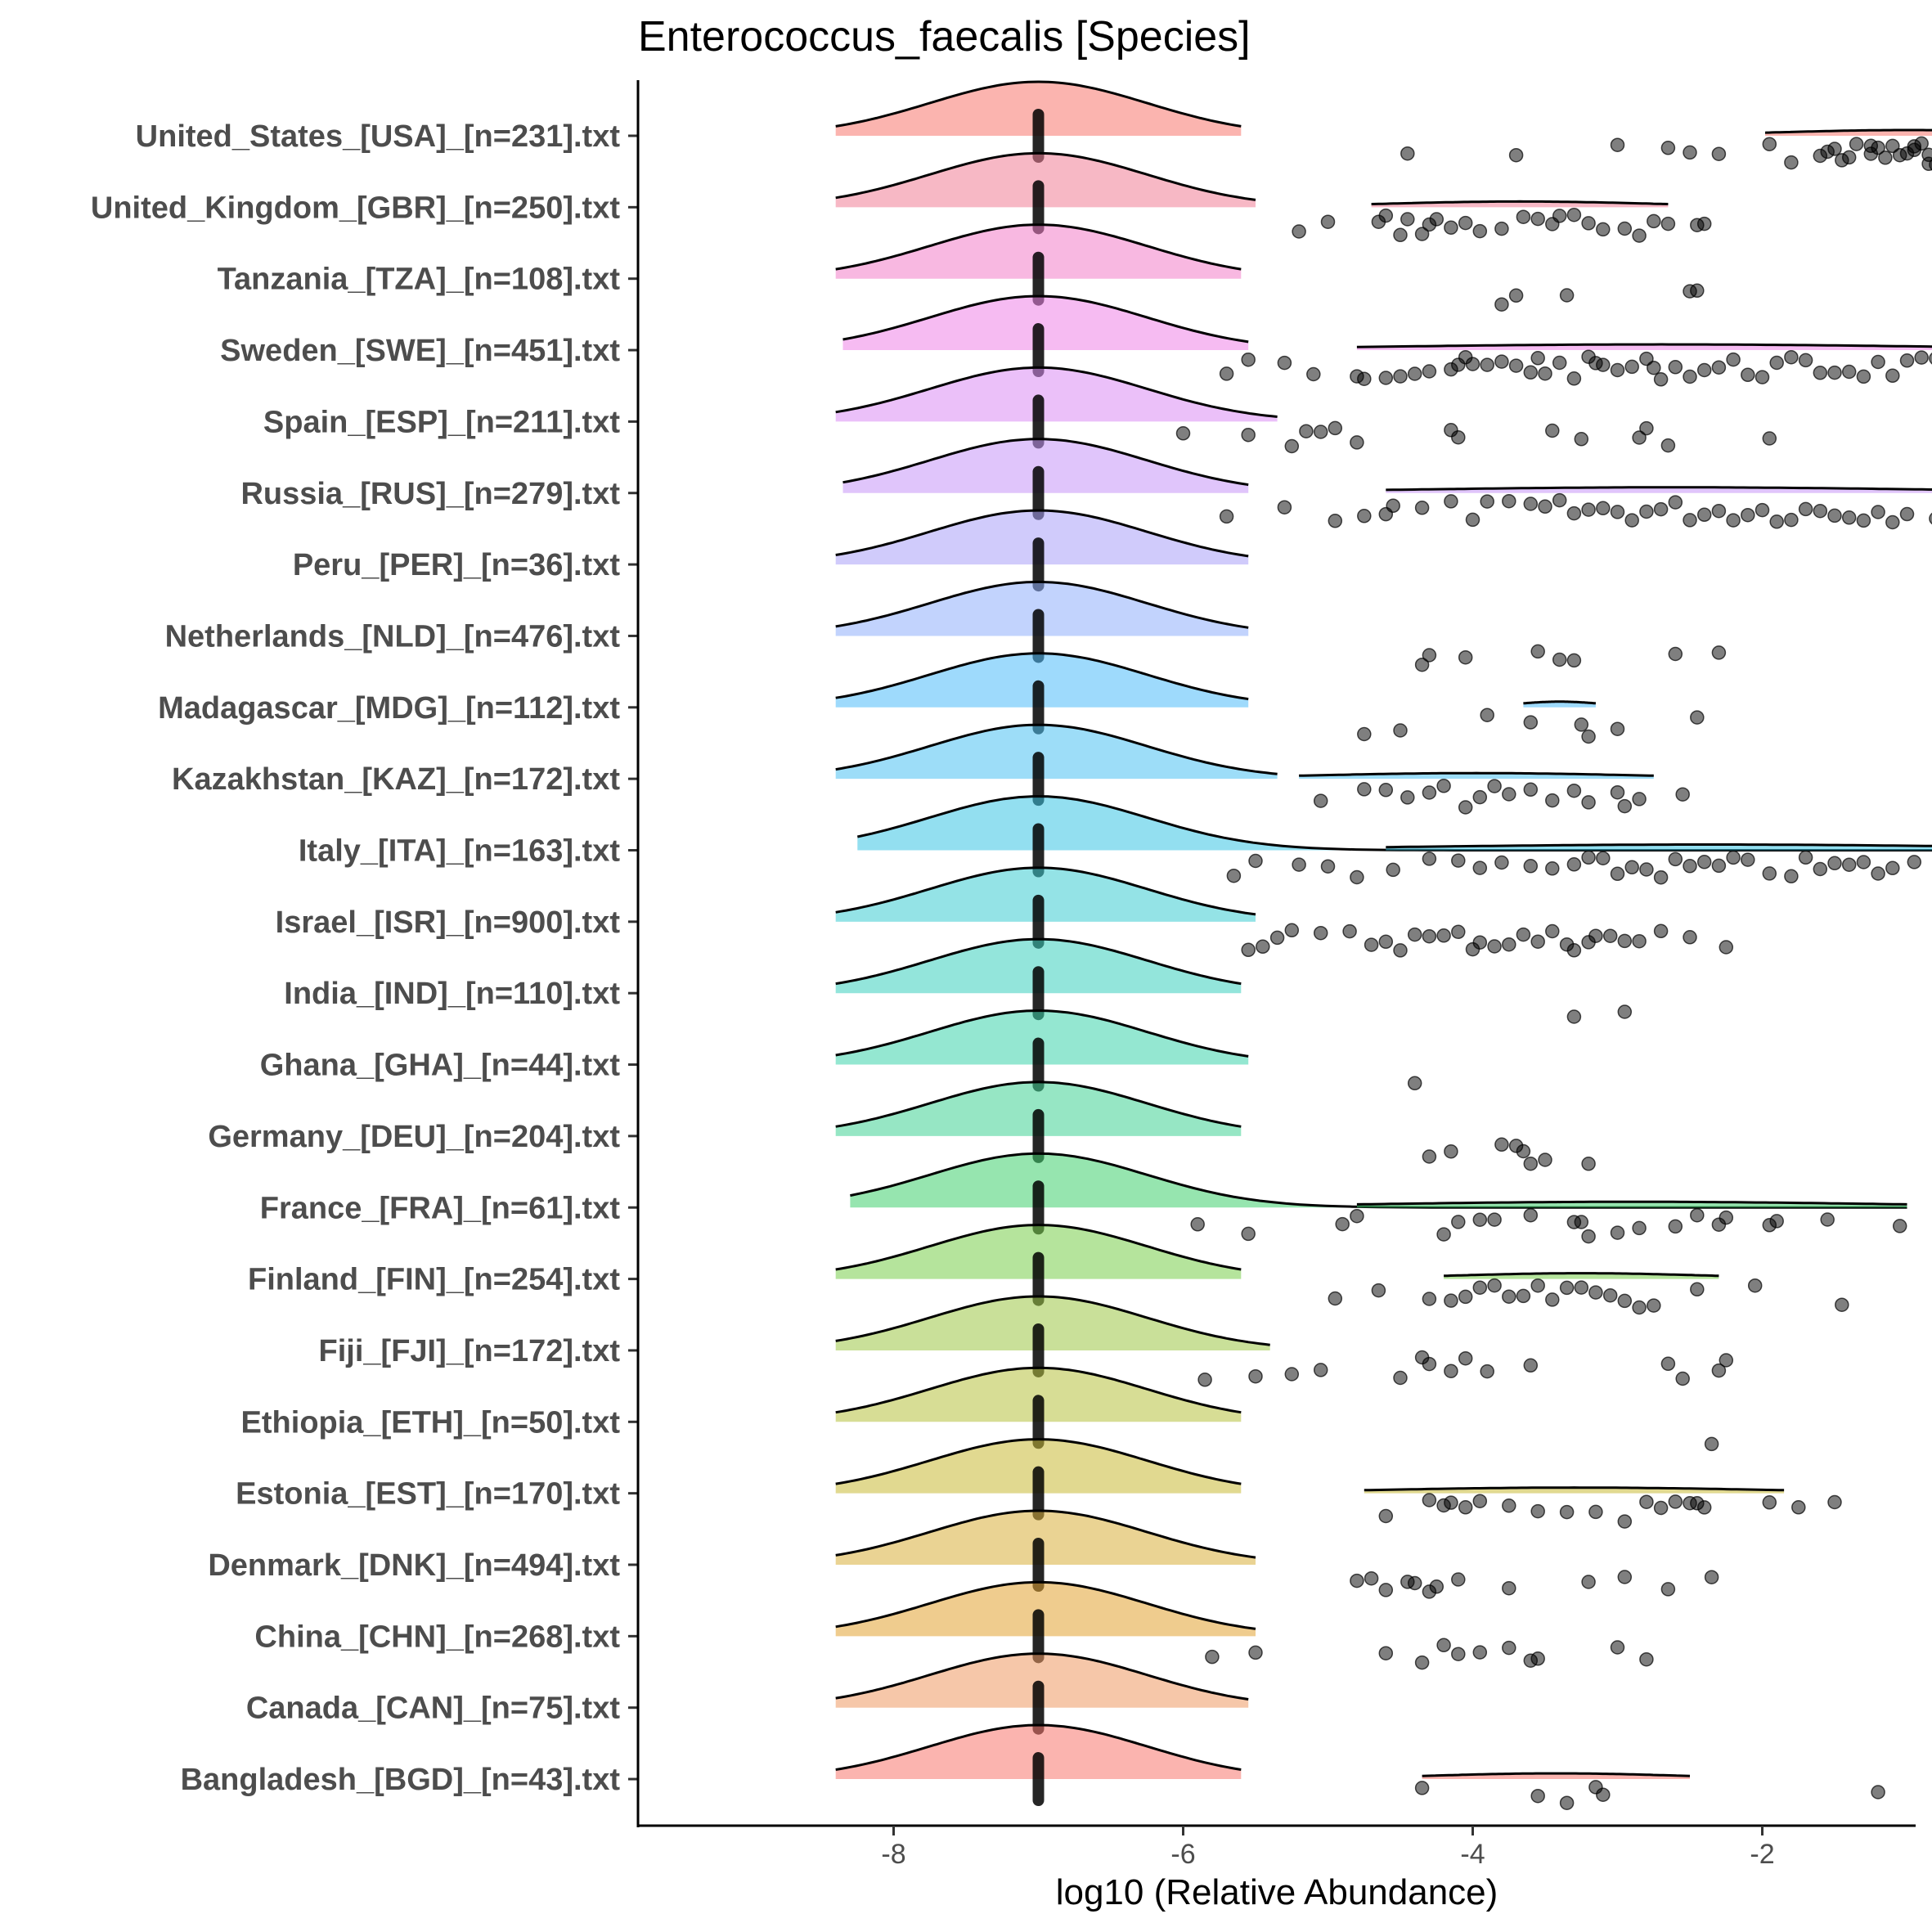 The width and height of the screenshot is (1932, 1932). I want to click on x-tick-label: -2, so click(1762, 1855).